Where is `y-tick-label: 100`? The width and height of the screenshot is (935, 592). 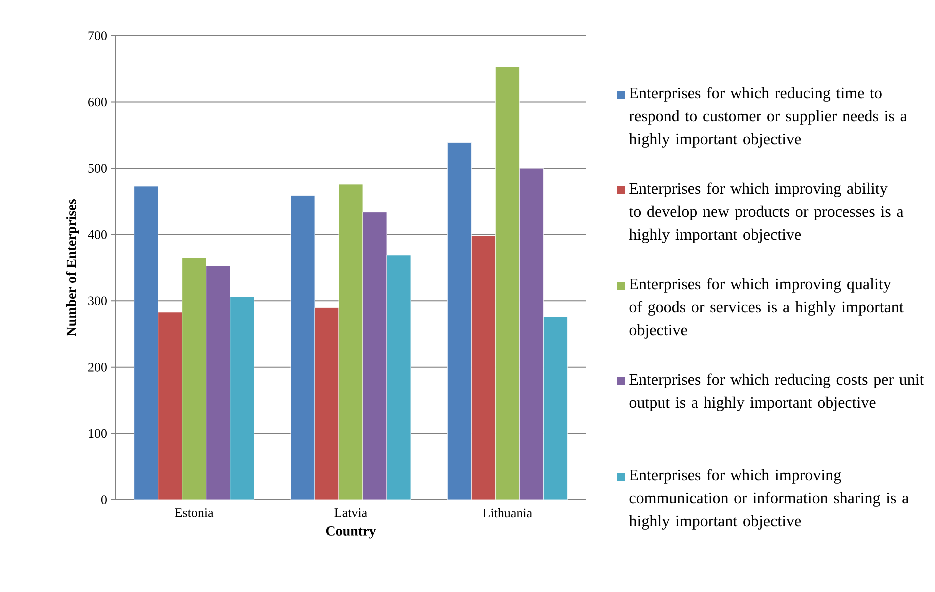 y-tick-label: 100 is located at coordinates (98, 433).